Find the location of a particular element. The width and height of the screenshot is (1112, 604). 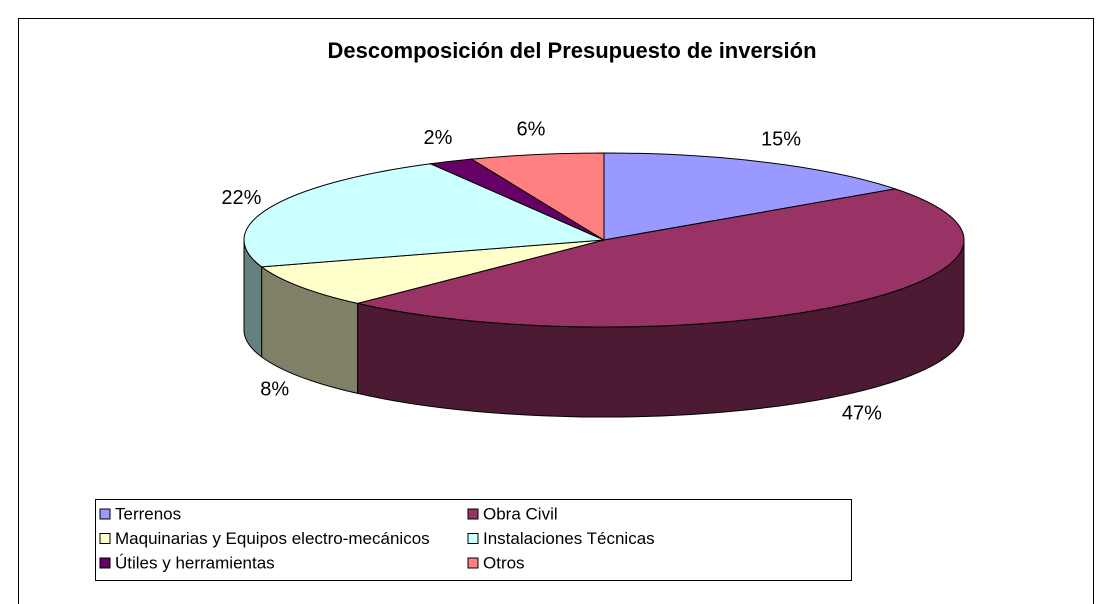

legend-label: Instalaciones Técnicas is located at coordinates (569, 538).